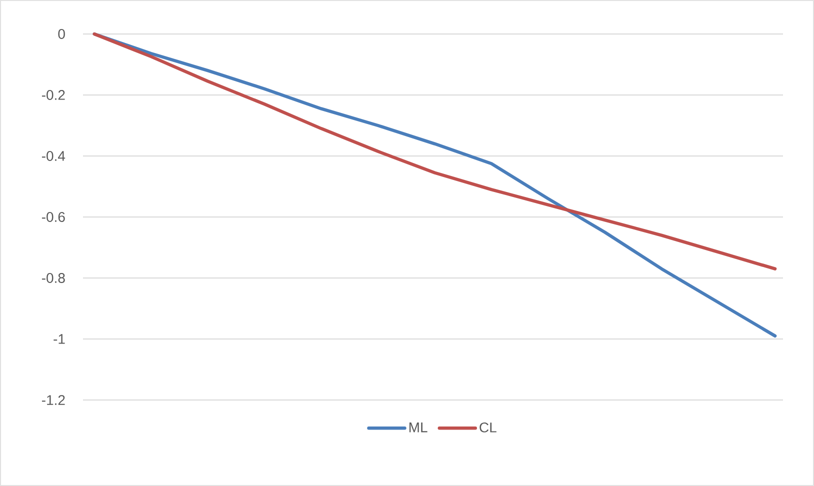 The width and height of the screenshot is (814, 486). Describe the element at coordinates (59, 339) in the screenshot. I see `y-tick-label: -1` at that location.